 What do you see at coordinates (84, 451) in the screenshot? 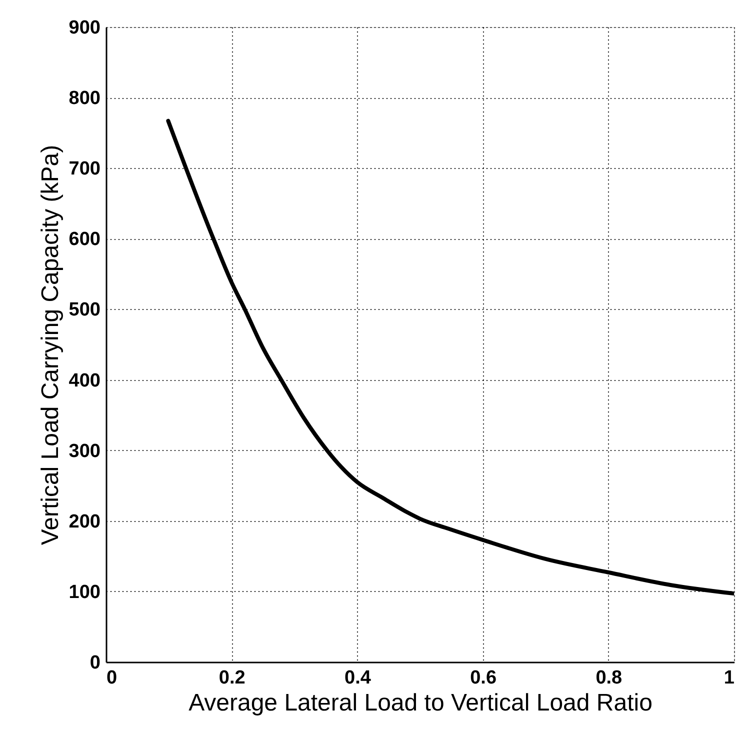
I see `y-tick-label: 300` at bounding box center [84, 451].